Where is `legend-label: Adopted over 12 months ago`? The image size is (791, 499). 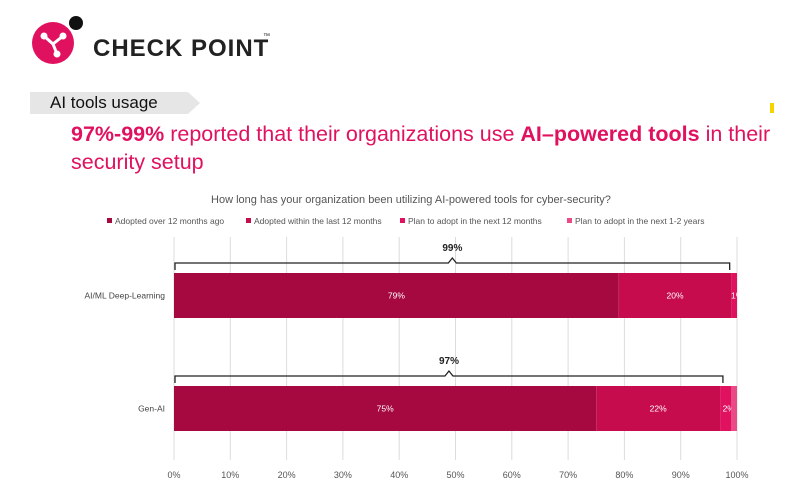 legend-label: Adopted over 12 months ago is located at coordinates (169, 221).